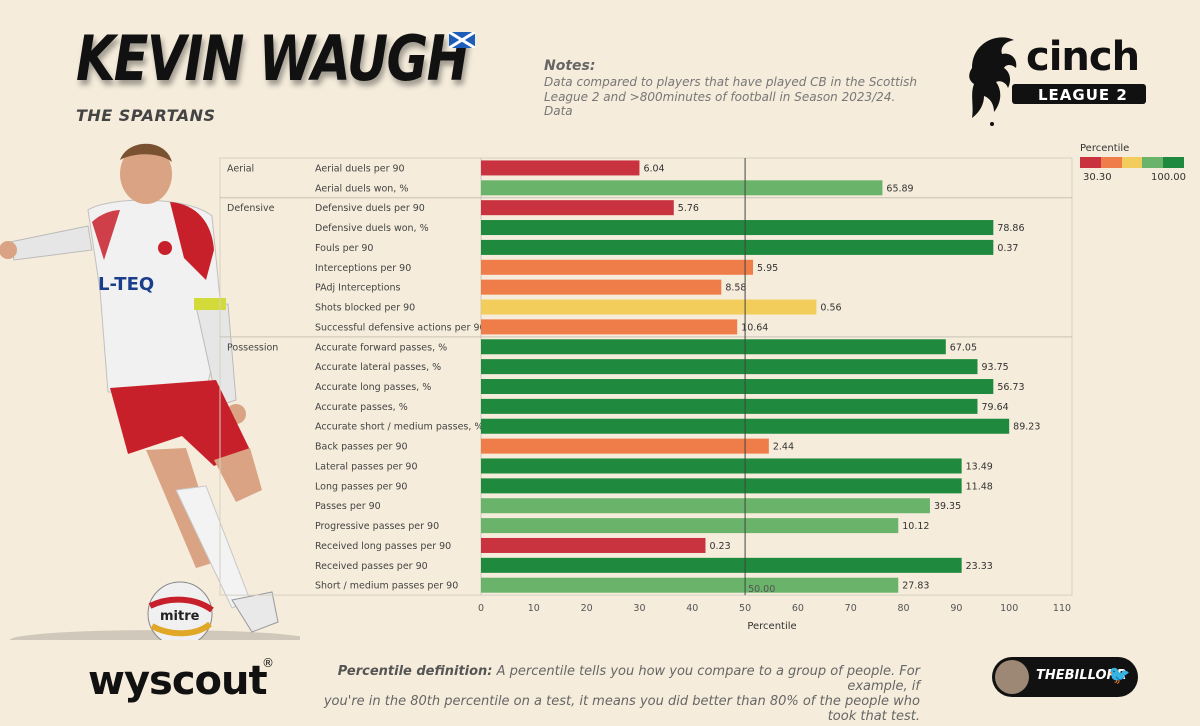 This screenshot has height=726, width=1200. Describe the element at coordinates (783, 447) in the screenshot. I see `bar-value-label: 2.44` at that location.